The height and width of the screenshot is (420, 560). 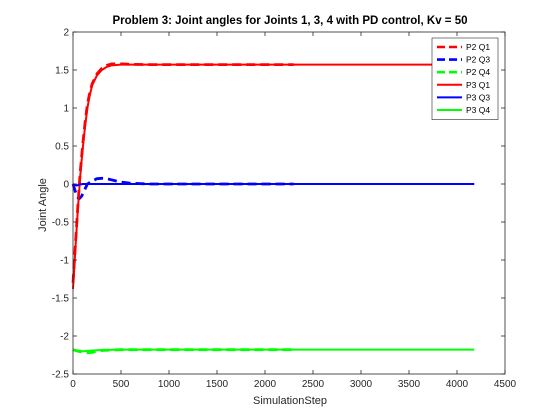 I want to click on y-tick-label: -0.5, so click(x=61, y=223).